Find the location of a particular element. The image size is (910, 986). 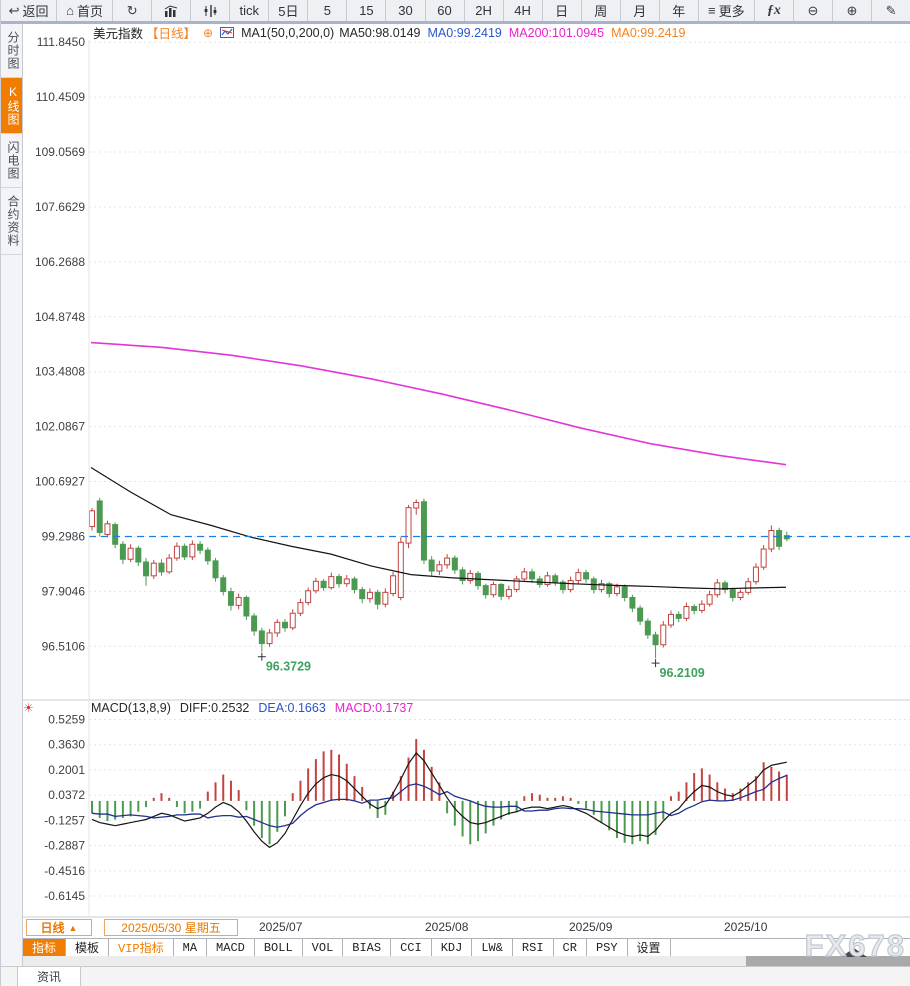

svg-text: 110.4509 is located at coordinates (60, 97).